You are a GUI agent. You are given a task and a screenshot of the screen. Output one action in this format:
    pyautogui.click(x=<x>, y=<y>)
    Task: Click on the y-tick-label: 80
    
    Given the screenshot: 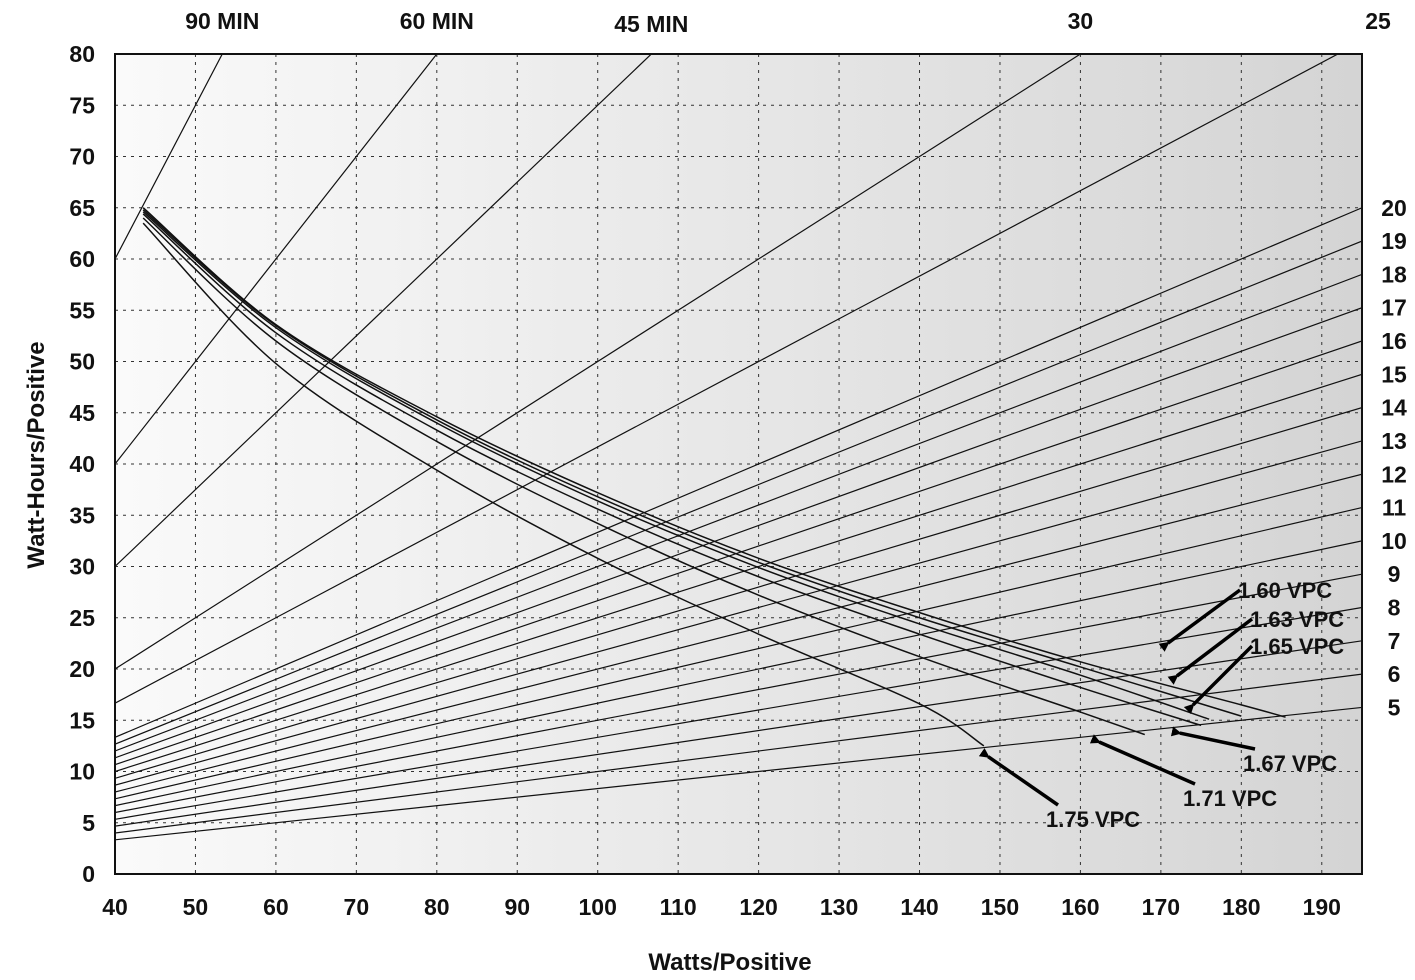 What is the action you would take?
    pyautogui.click(x=82, y=54)
    